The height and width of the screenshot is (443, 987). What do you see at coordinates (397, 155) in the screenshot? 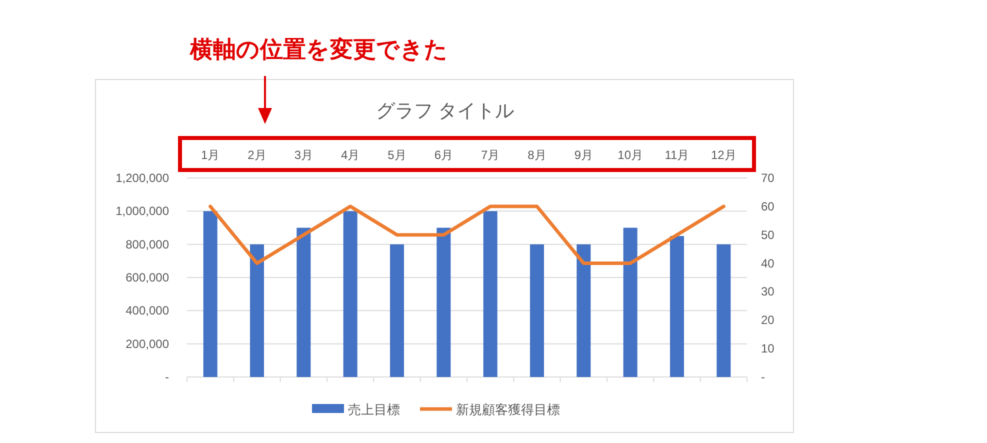
I see `x-tick-label: 5月` at bounding box center [397, 155].